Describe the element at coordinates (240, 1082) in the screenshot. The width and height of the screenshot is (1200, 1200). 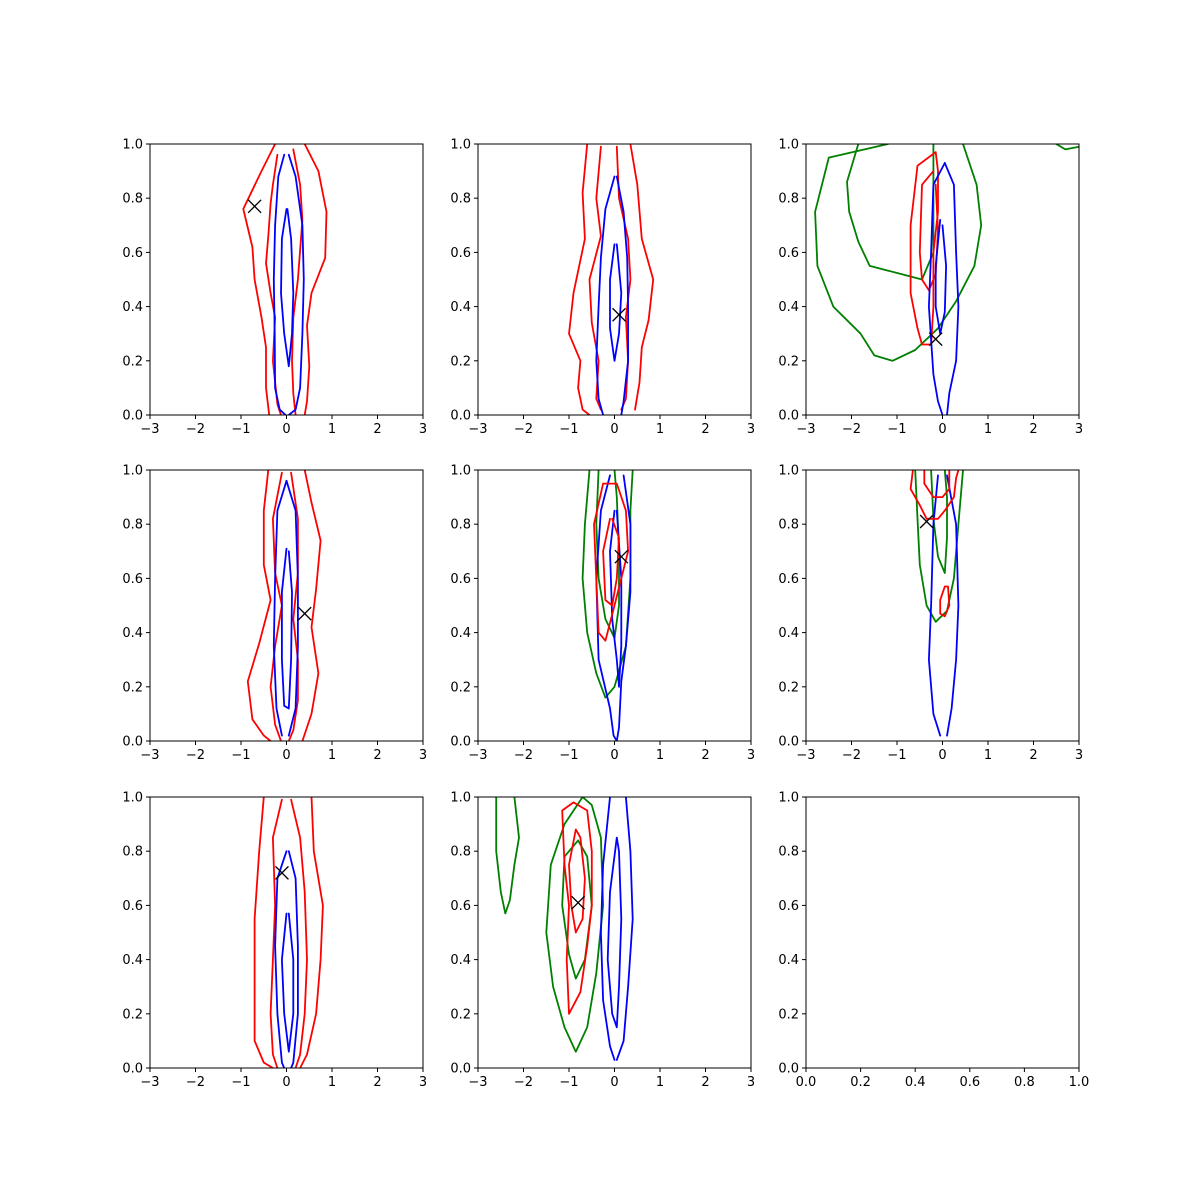
I see `x-tick-label: −1` at that location.